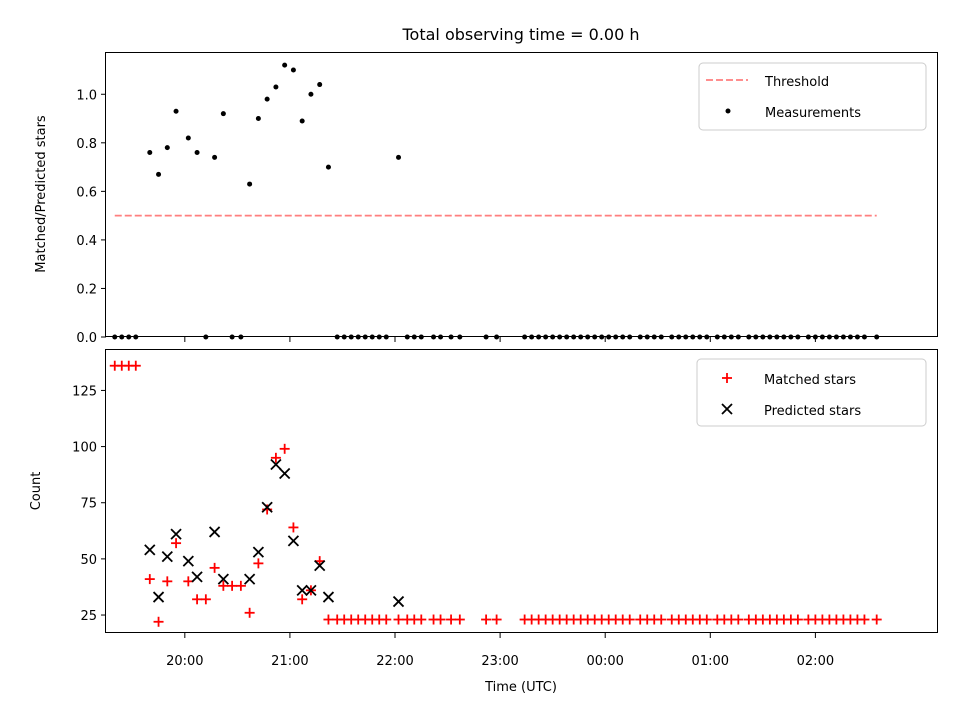  I want to click on legend-measurements-swatch, so click(728, 111).